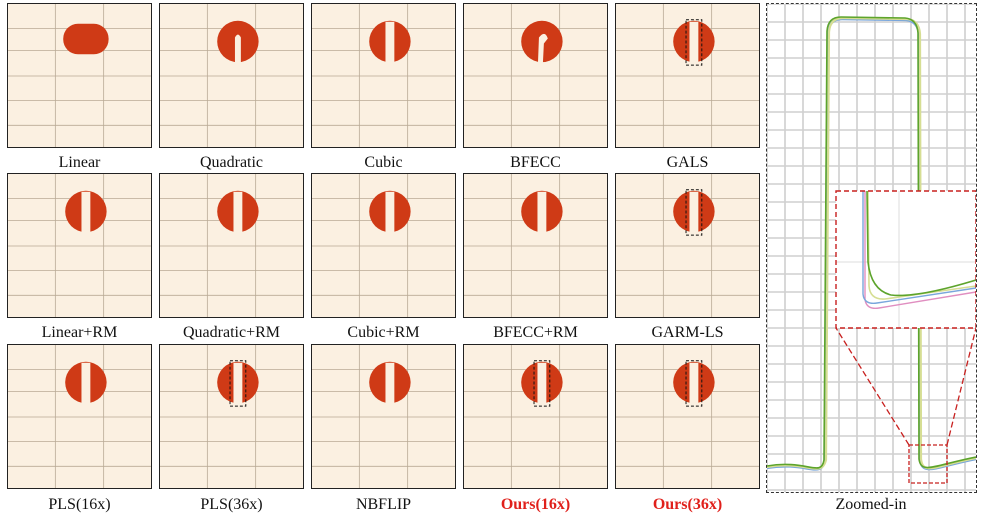 The width and height of the screenshot is (986, 517). I want to click on panel-garm-ls, so click(687, 245).